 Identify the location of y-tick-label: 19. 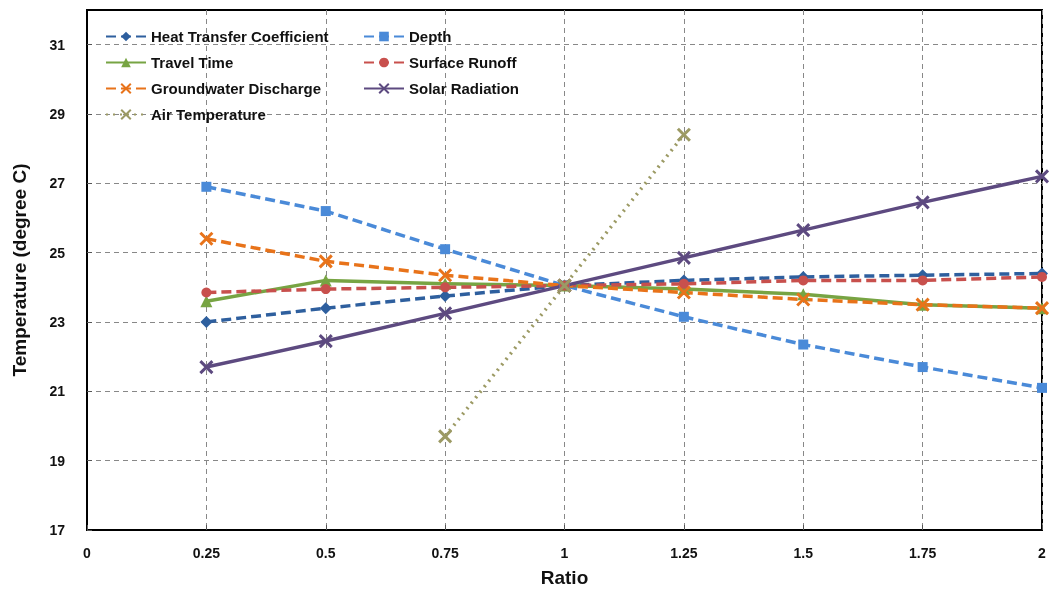
(57, 460).